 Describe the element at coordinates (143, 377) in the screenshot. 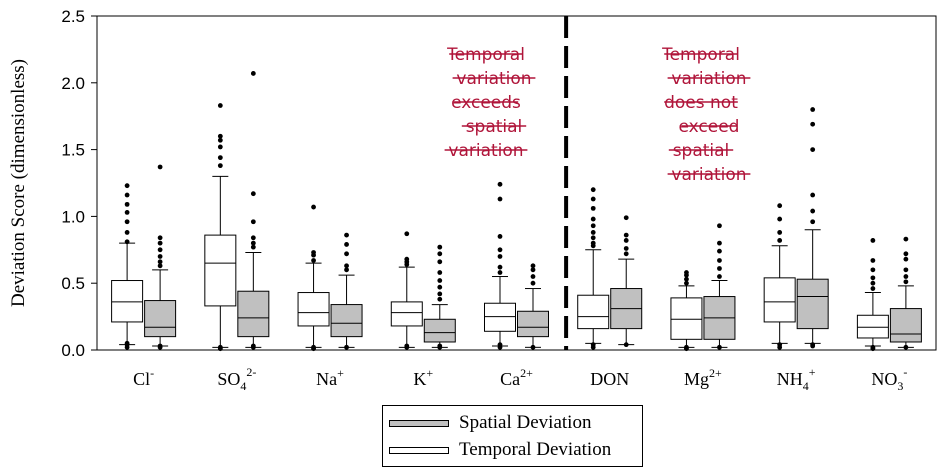

I see `x-tick-label: Cl-` at that location.